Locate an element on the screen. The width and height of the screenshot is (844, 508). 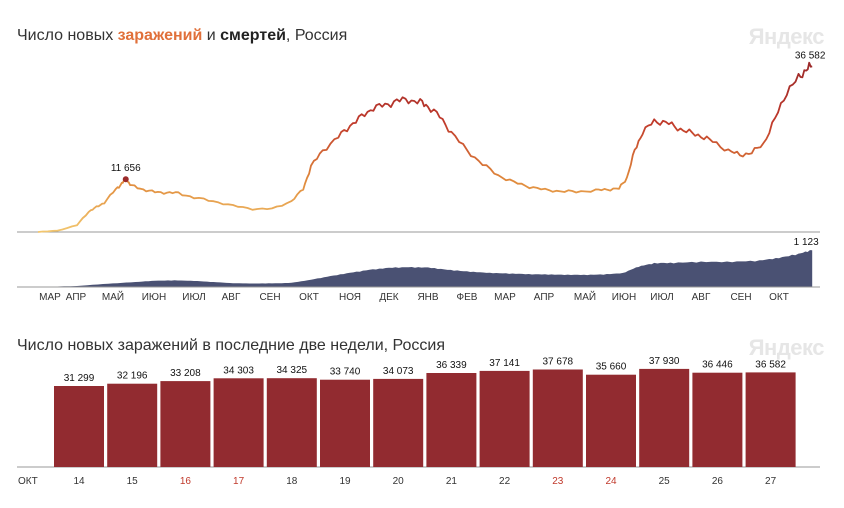
title-deaths: смертей is located at coordinates (253, 35).